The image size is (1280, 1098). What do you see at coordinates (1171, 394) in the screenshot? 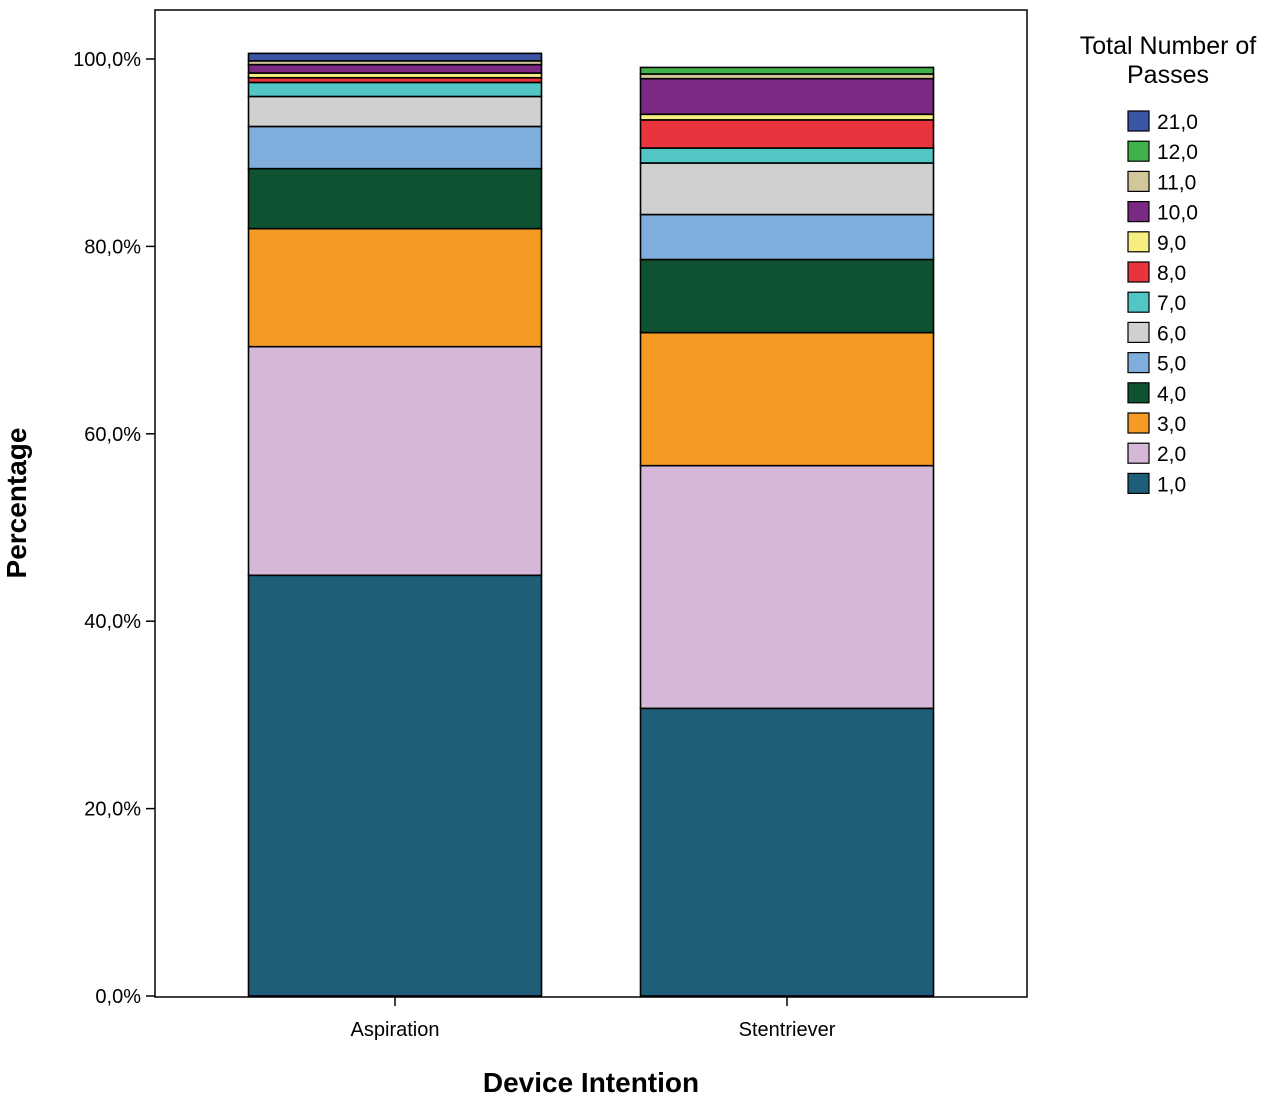
I see `legend-label: 4,0` at bounding box center [1171, 394].